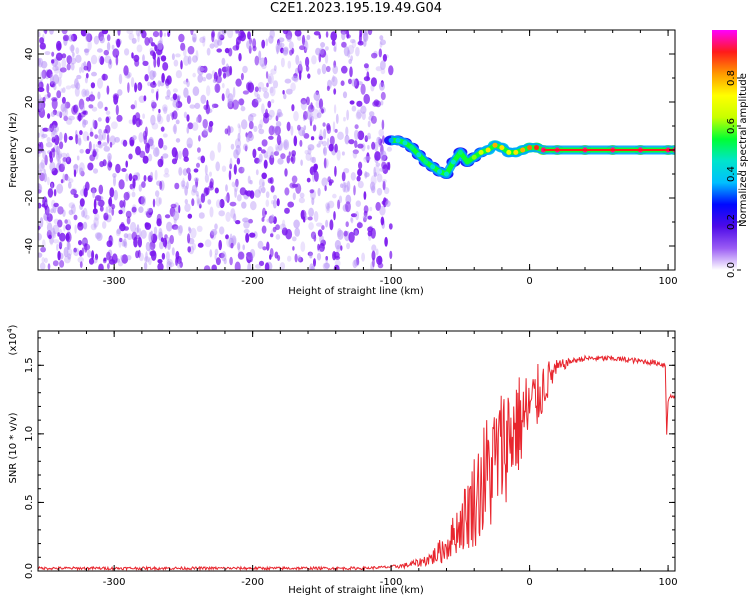 The height and width of the screenshot is (600, 750). Describe the element at coordinates (356, 291) in the screenshot. I see `spectrogram-x-label: Height of straight line (km)` at that location.